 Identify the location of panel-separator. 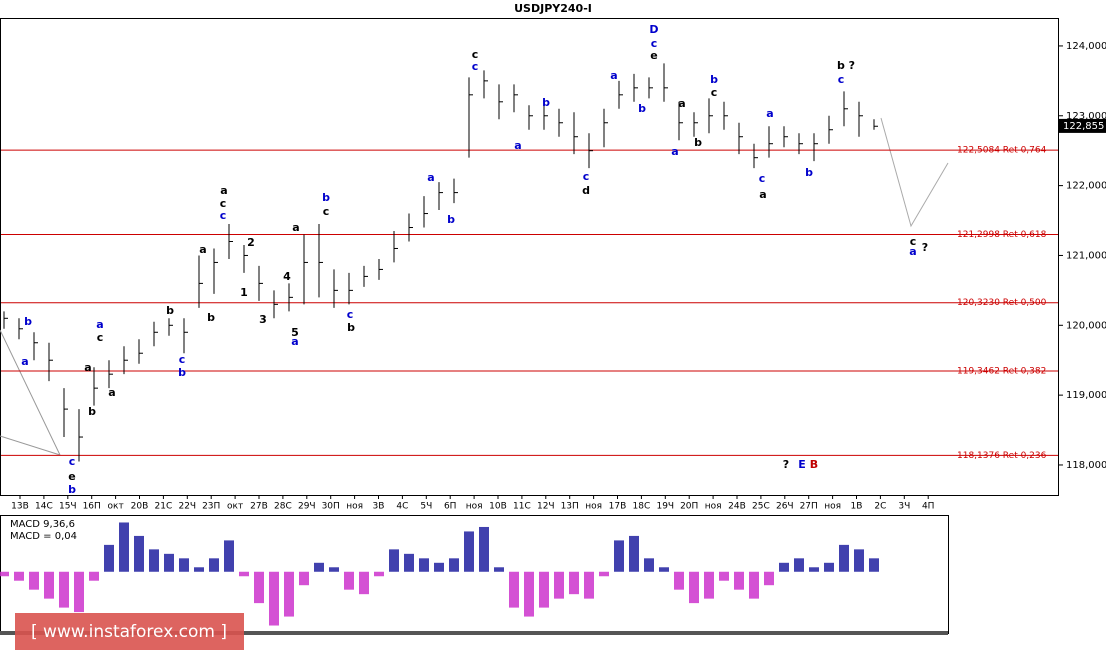
(474, 633).